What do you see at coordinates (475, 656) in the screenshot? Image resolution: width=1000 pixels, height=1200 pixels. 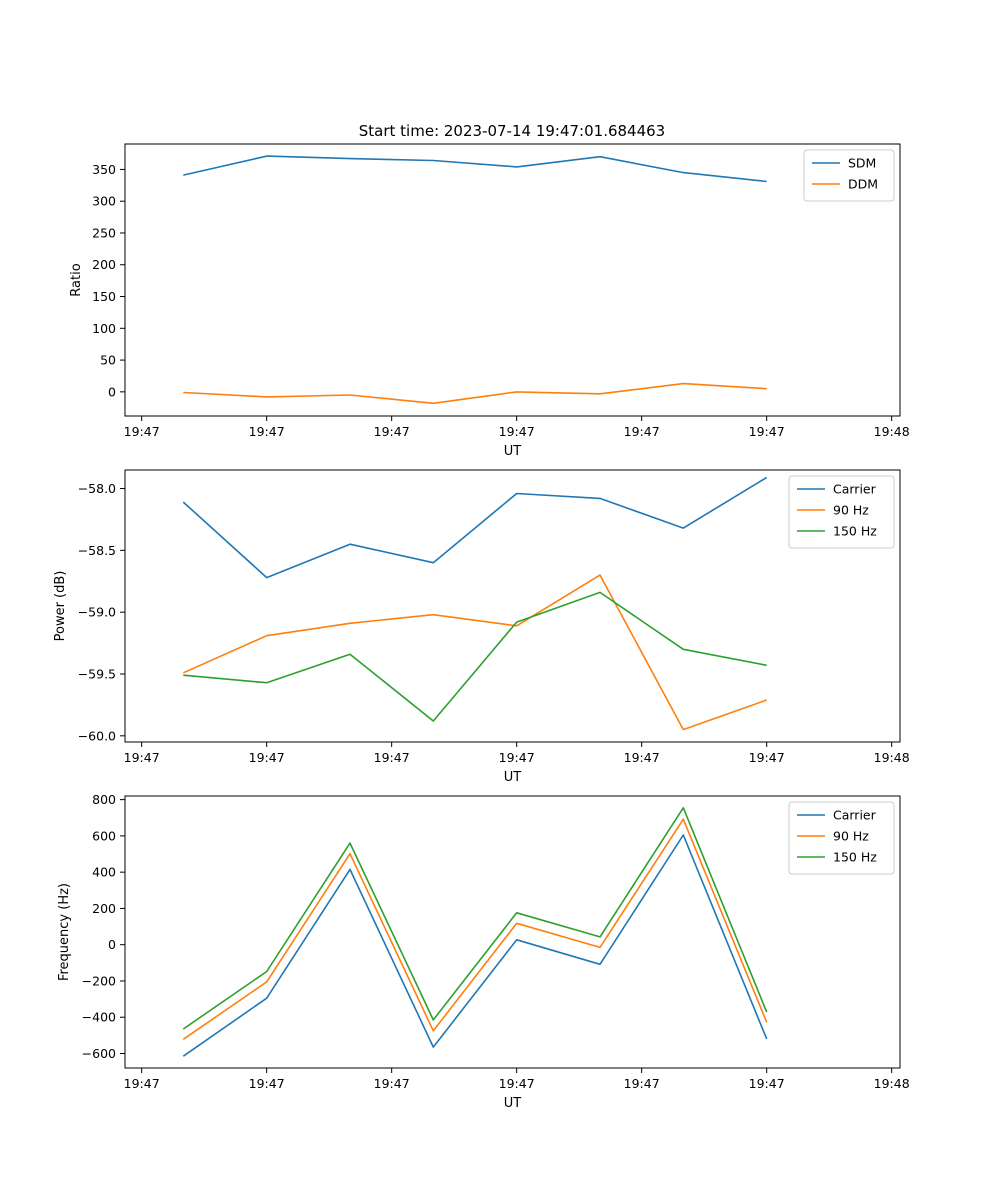 I see `power-series-150-hz-line` at bounding box center [475, 656].